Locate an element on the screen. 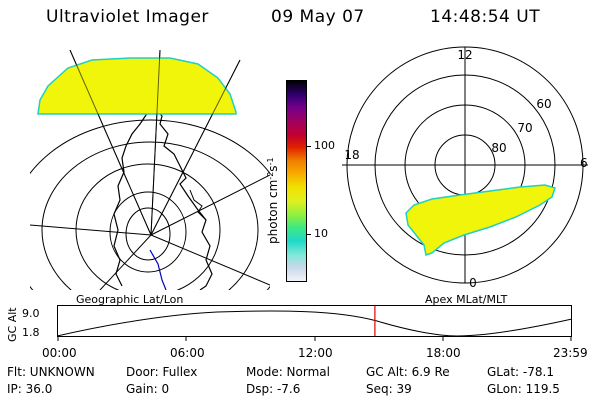 Image resolution: width=600 pixels, height=400 pixels. svg-text: GC Alt is located at coordinates (12, 324).